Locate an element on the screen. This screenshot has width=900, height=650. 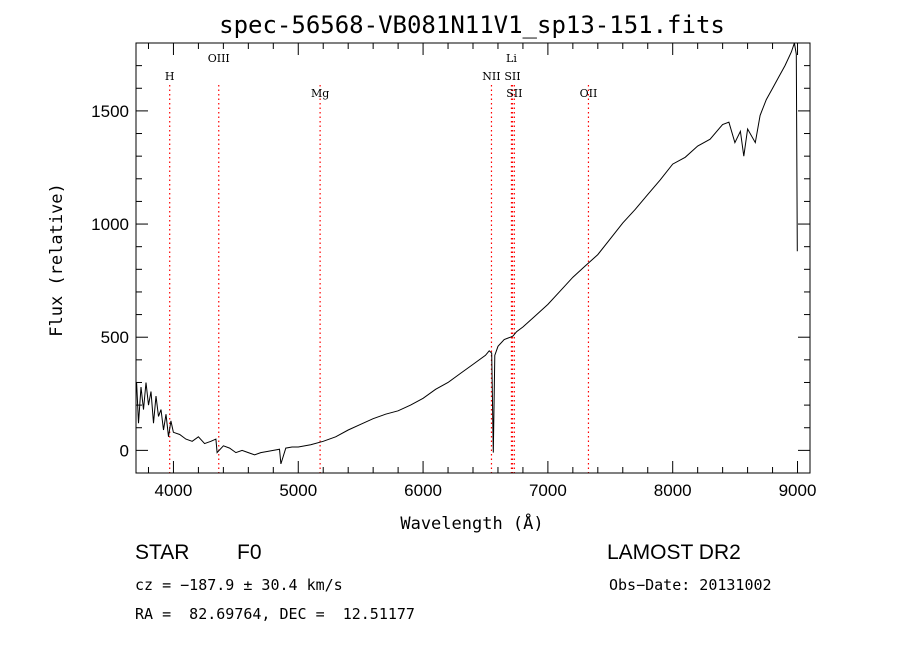
x-tick-label: 6000 is located at coordinates (423, 490).